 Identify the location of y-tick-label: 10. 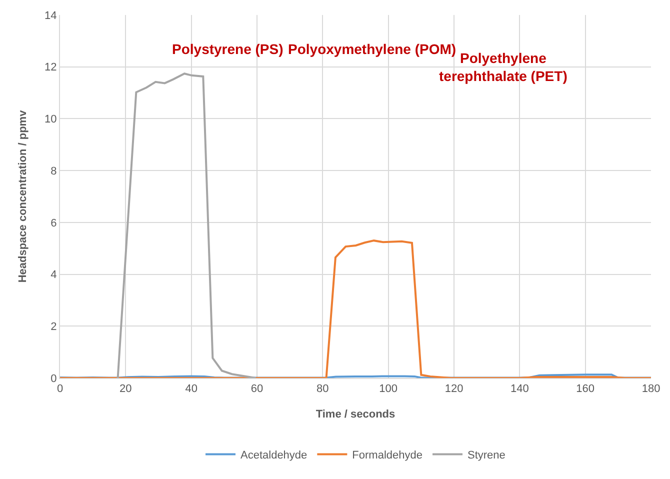
(50, 120).